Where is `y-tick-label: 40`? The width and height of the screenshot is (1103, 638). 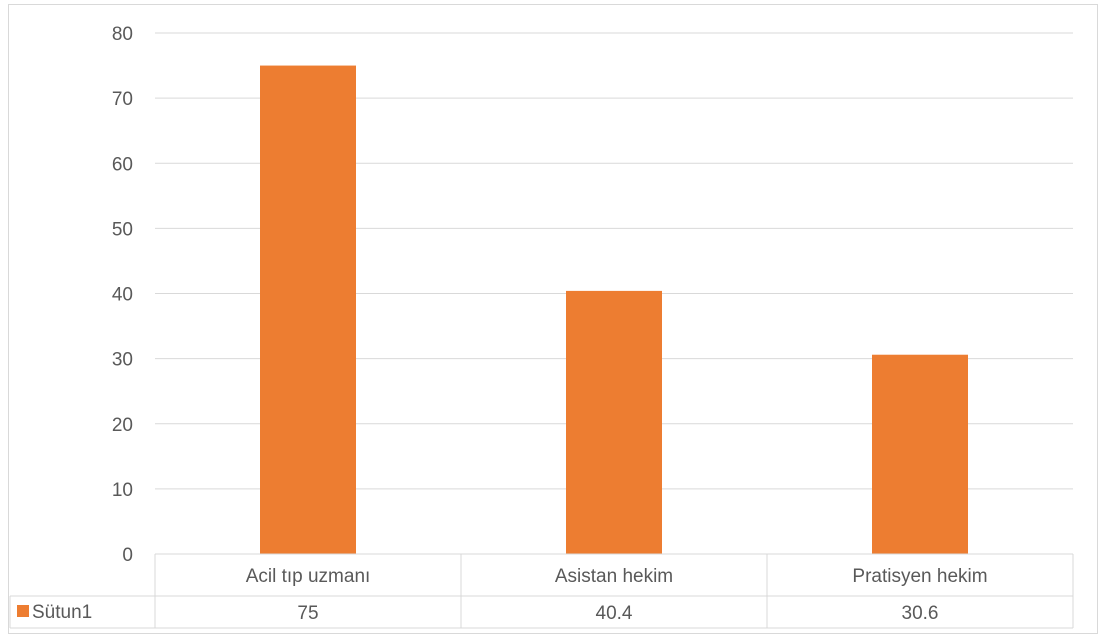 y-tick-label: 40 is located at coordinates (122, 295).